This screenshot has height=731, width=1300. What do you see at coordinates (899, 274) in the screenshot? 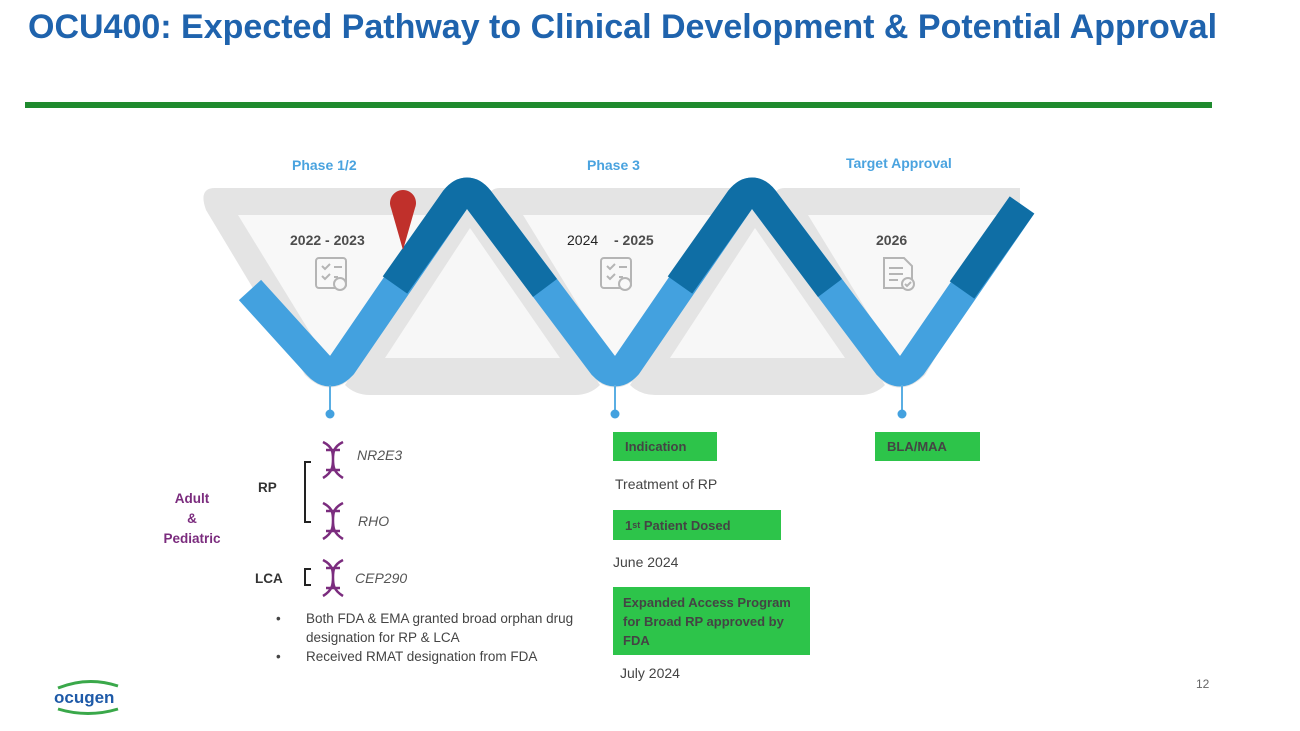
I see `approved-document-icon` at bounding box center [899, 274].